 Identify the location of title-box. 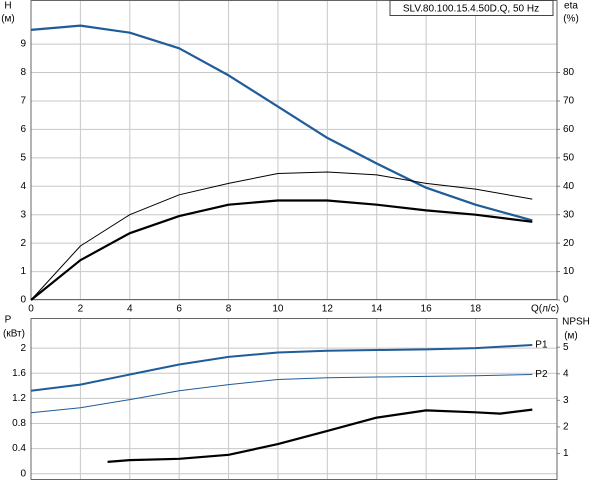
(471, 8).